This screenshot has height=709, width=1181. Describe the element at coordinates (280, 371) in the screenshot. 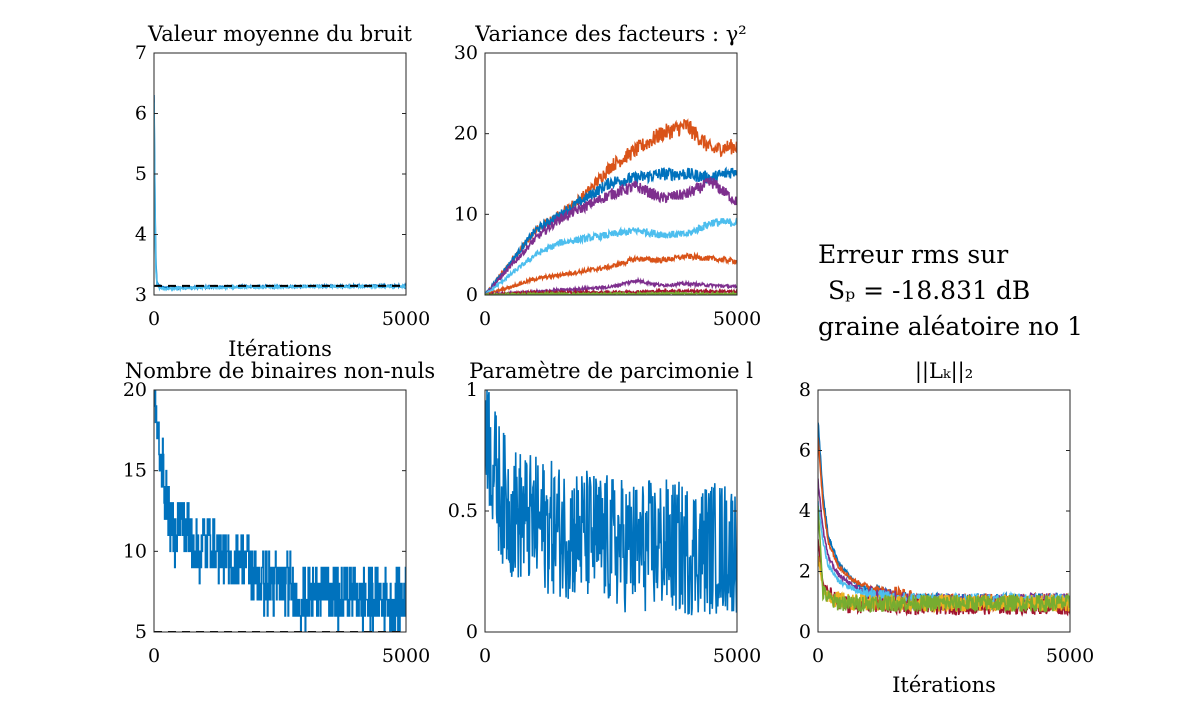

I see `chart-title: Nombre de binaires non-nuls` at that location.